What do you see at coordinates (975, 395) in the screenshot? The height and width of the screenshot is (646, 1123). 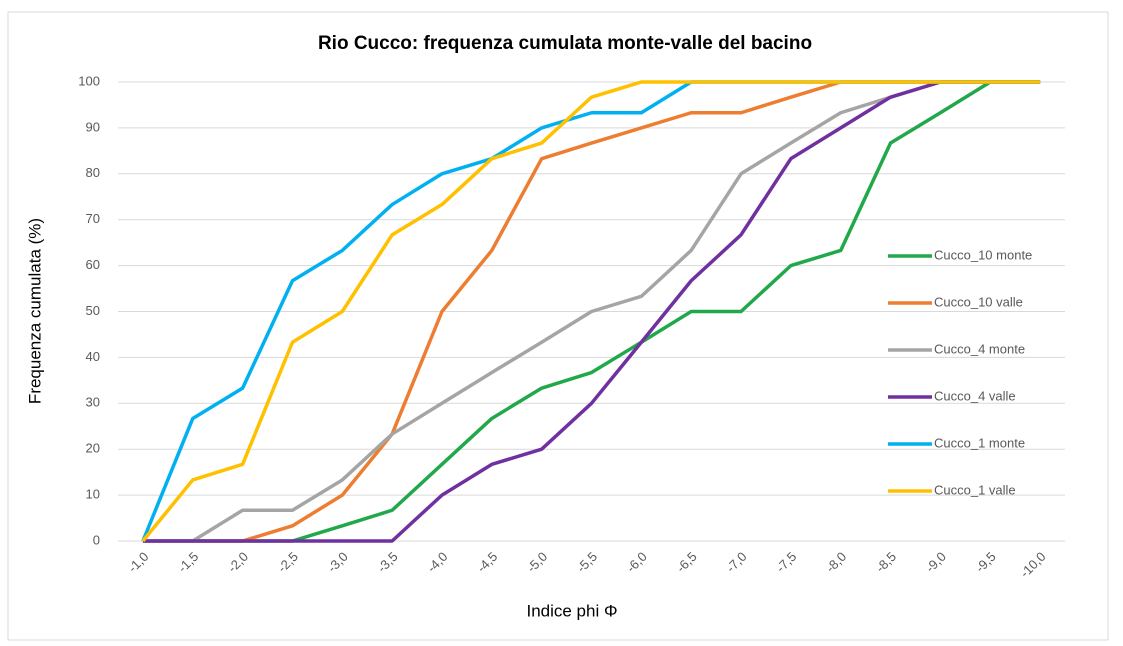 I see `legend-label: Cucco_4 valle` at bounding box center [975, 395].